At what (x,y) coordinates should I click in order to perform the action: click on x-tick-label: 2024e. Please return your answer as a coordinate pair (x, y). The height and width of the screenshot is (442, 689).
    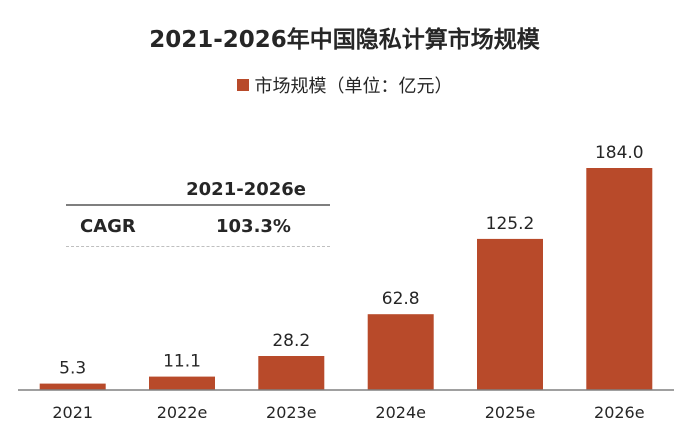
    Looking at the image, I should click on (400, 412).